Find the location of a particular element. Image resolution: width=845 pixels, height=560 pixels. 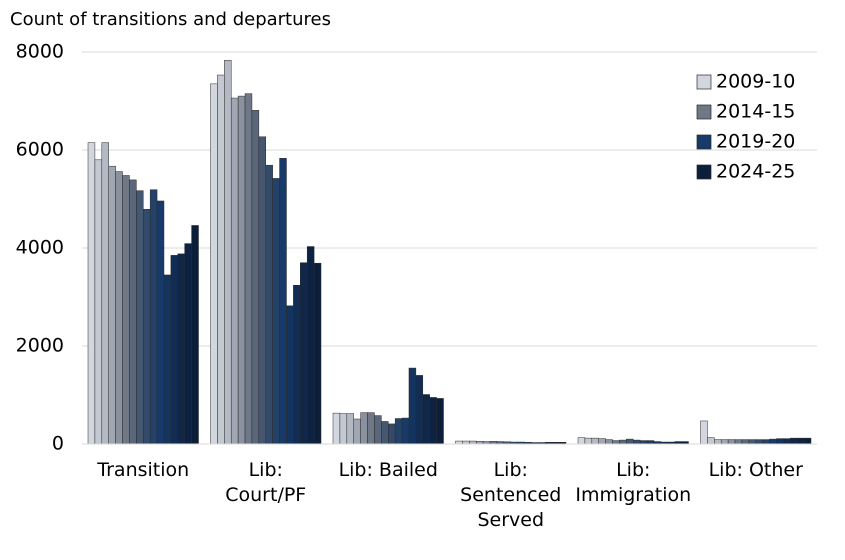

y-tick-label: 2000 is located at coordinates (40, 346).